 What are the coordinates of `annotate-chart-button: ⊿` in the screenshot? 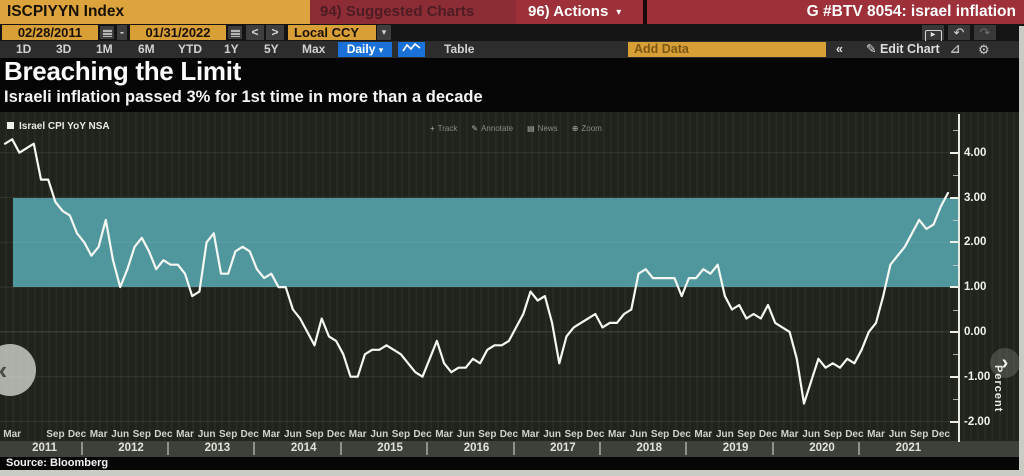 It's located at (955, 49).